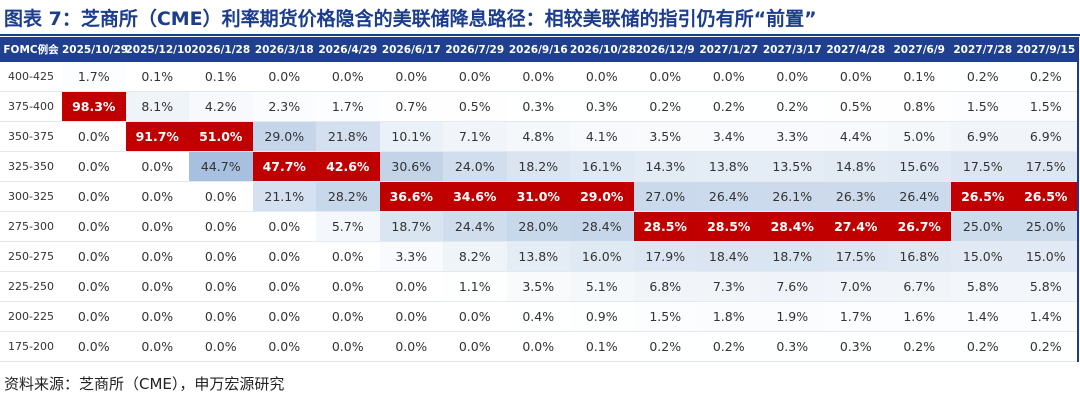 This screenshot has height=402, width=1080. What do you see at coordinates (729, 226) in the screenshot?
I see `probability-cell: 28.5%` at bounding box center [729, 226].